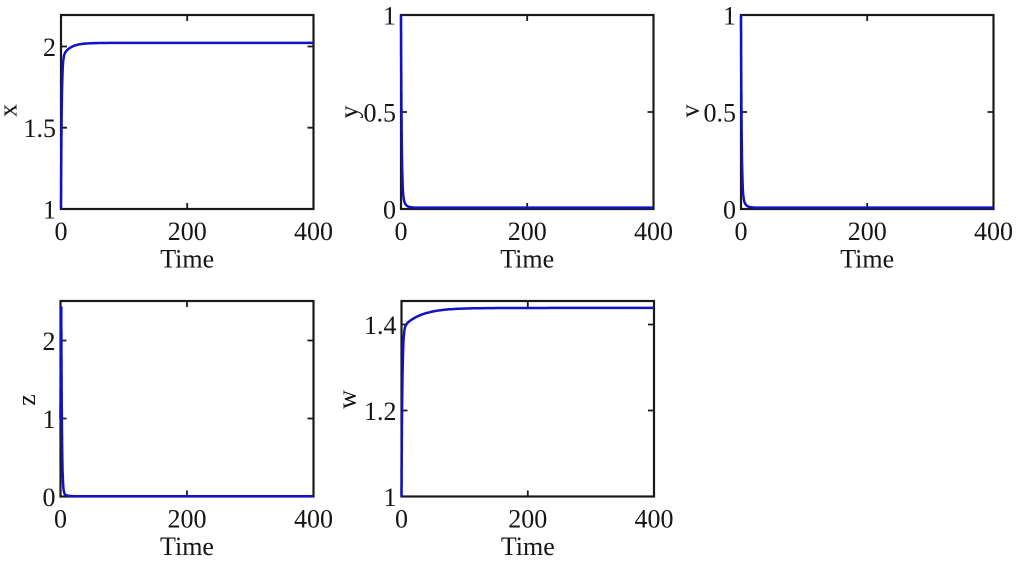 This screenshot has width=1021, height=562. What do you see at coordinates (380, 325) in the screenshot?
I see `svg-text: 1.4` at bounding box center [380, 325].